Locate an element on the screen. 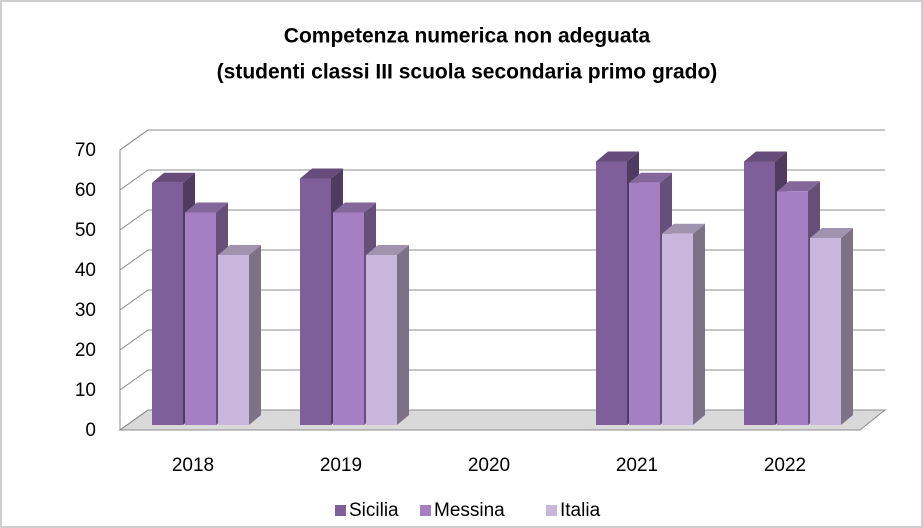 This screenshot has width=923, height=528. y-tick-label: 70 is located at coordinates (85, 150).